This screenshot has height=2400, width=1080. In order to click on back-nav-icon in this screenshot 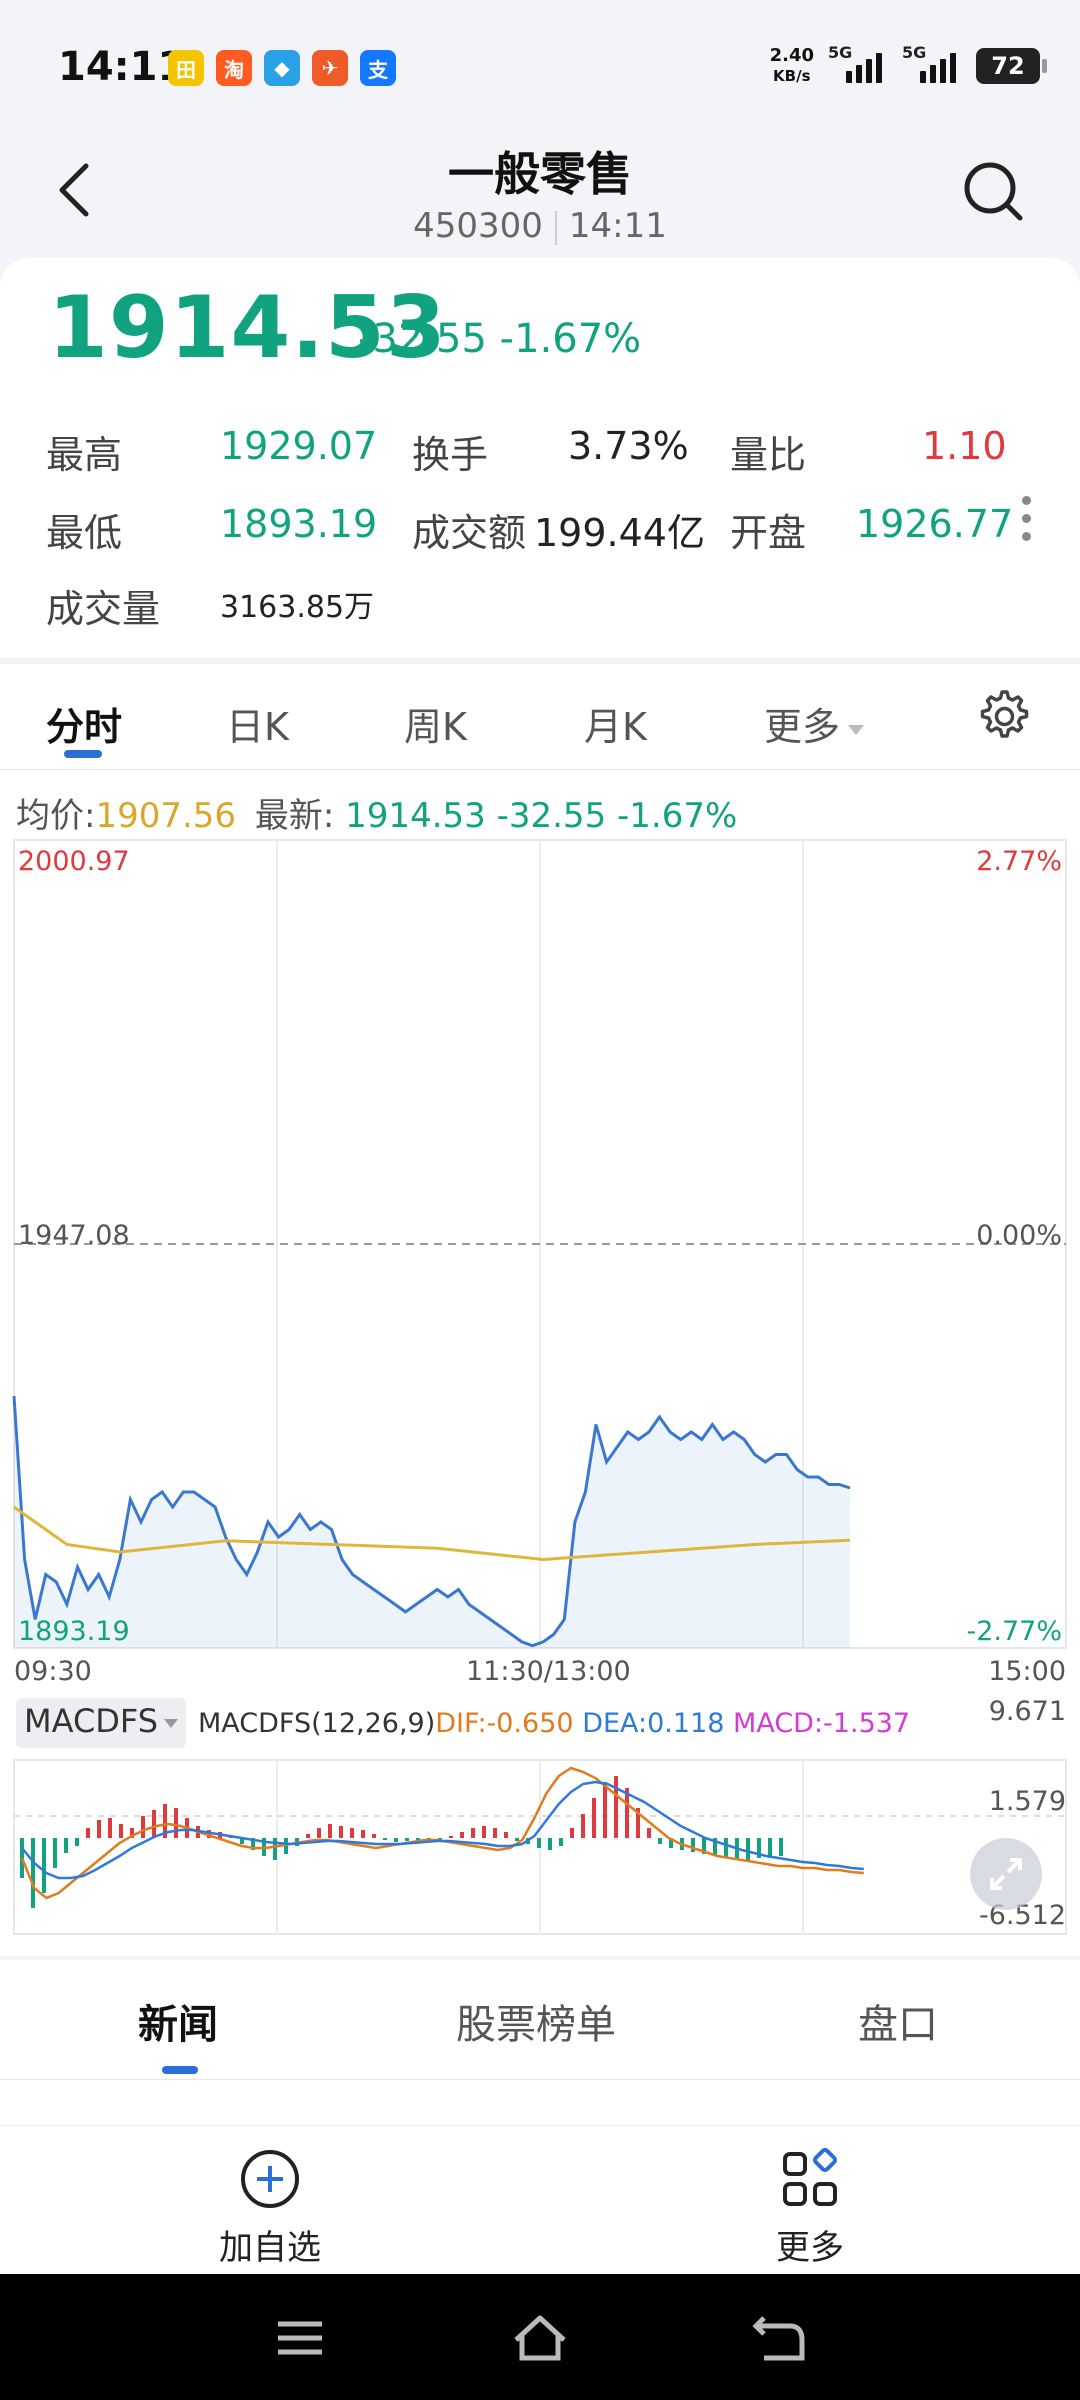, I will do `click(780, 2338)`.